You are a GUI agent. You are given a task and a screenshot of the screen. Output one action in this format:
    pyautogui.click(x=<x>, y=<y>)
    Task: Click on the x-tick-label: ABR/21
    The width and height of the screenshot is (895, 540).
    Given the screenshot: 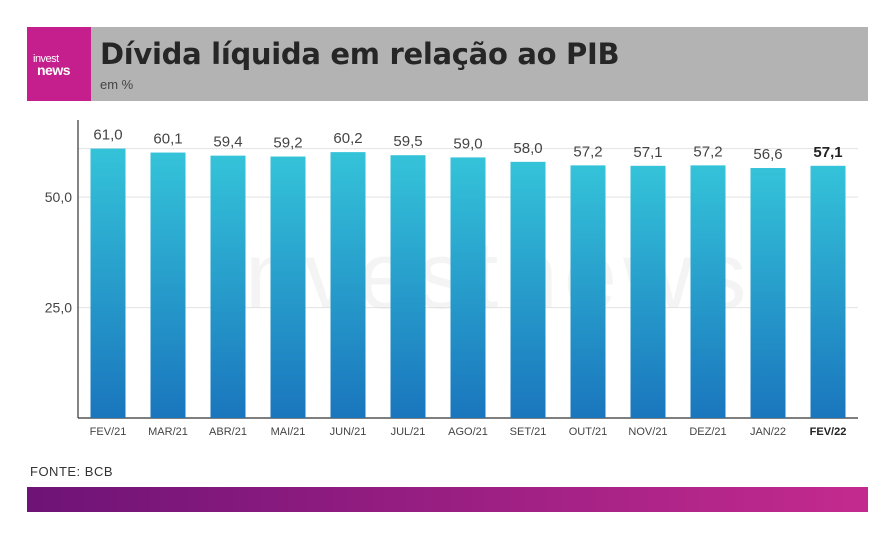 What is the action you would take?
    pyautogui.click(x=228, y=432)
    